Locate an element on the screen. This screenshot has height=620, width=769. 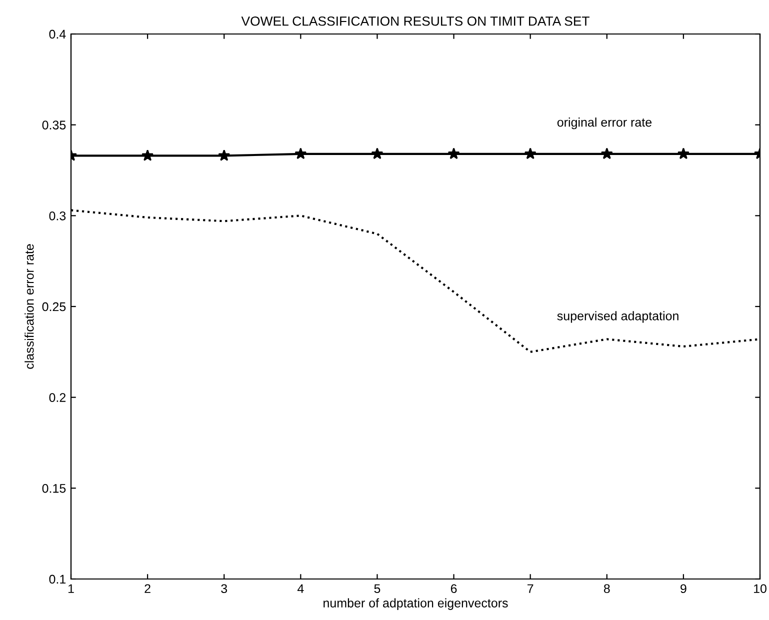
x-tick-label: 2 is located at coordinates (147, 588).